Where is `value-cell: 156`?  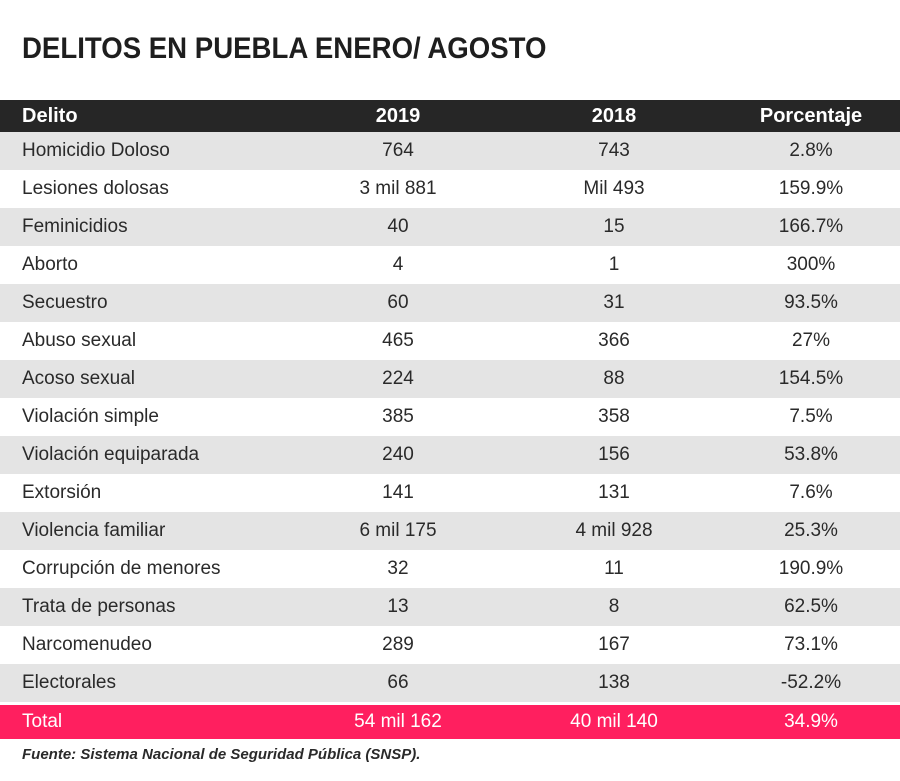
value-cell: 156 is located at coordinates (614, 455).